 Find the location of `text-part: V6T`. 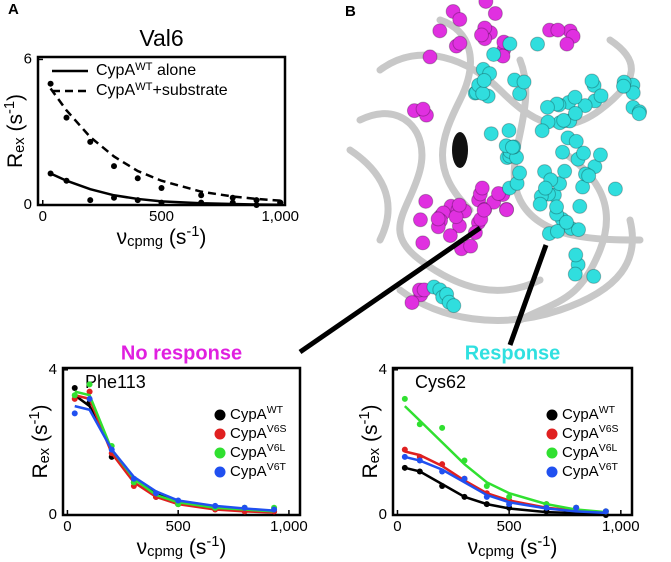

text-part: V6T is located at coordinates (609, 467).